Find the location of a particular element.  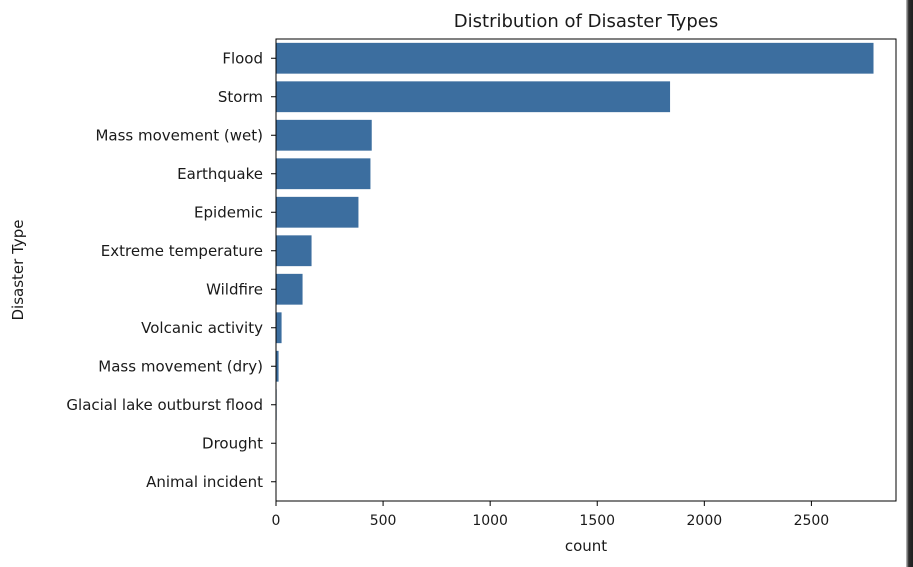

x-tick-label: 2500 is located at coordinates (812, 521).